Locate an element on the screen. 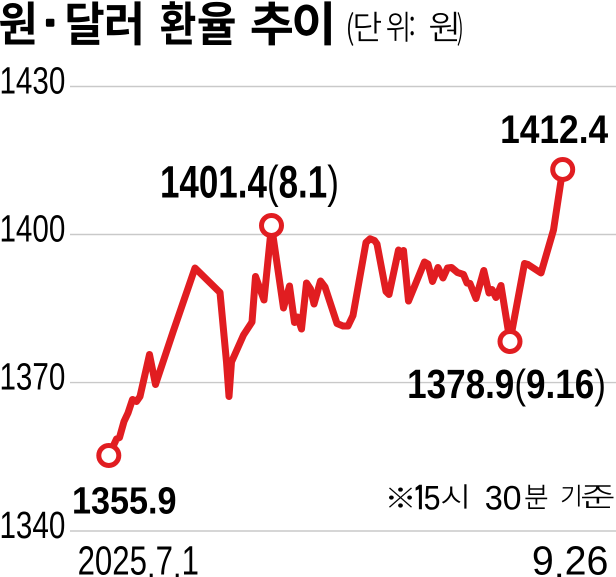  svg-text: 1370 is located at coordinates (32, 377).